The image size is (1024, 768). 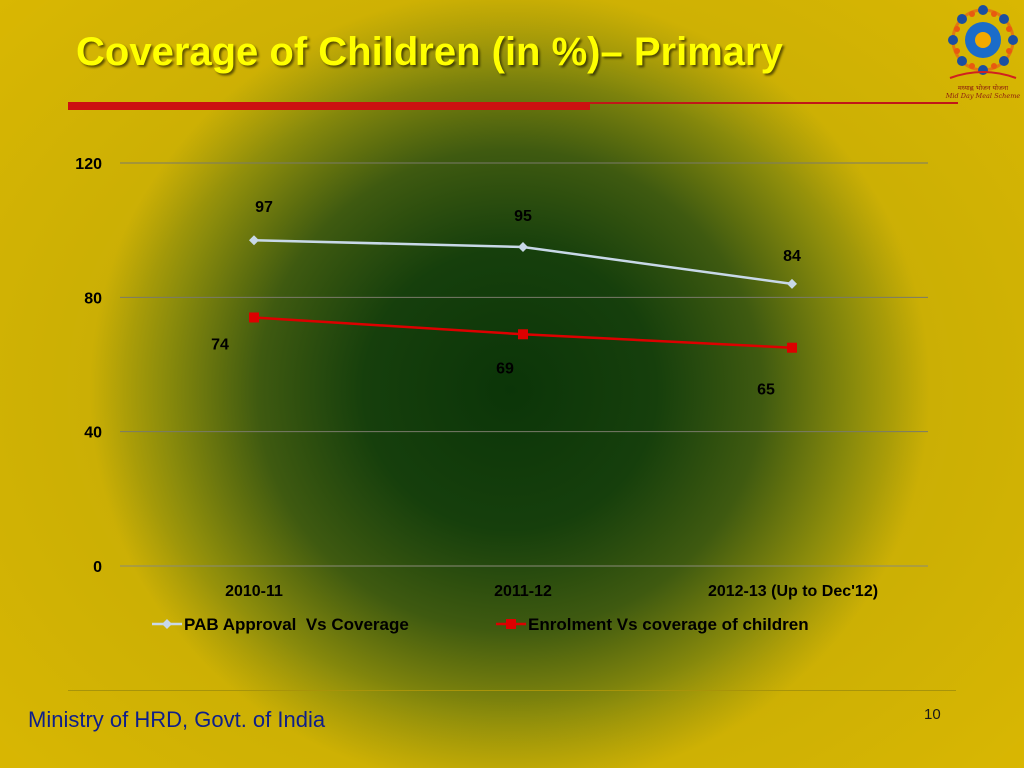 What do you see at coordinates (264, 207) in the screenshot?
I see `data-label-s0-0: 97` at bounding box center [264, 207].